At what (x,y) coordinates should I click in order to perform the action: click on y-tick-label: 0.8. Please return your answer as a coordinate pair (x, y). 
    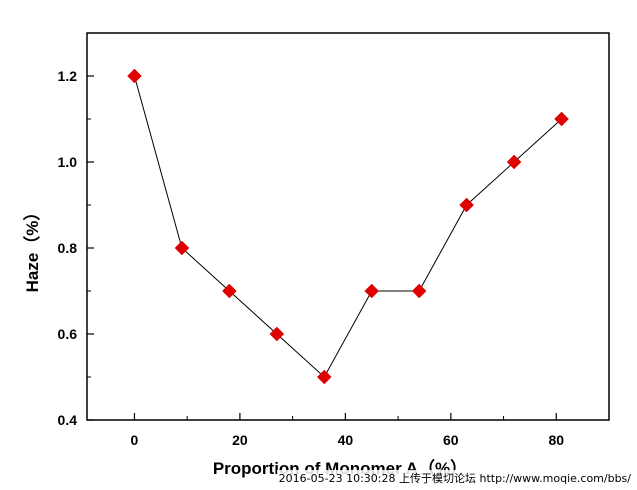
    Looking at the image, I should click on (68, 248).